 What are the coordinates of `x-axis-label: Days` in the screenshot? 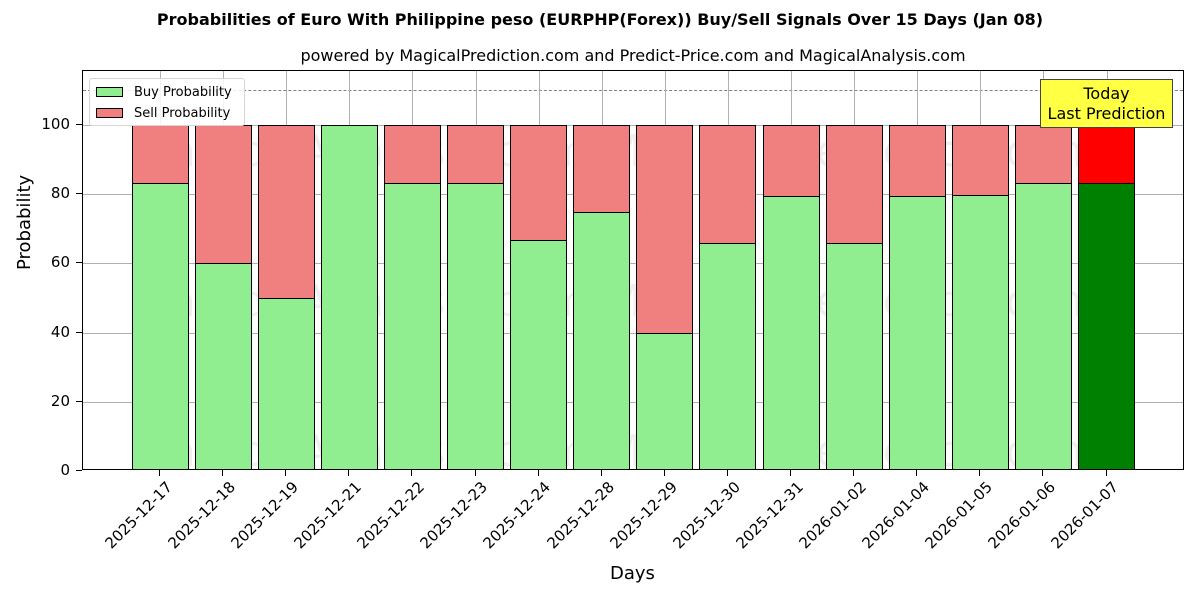 It's located at (632, 573).